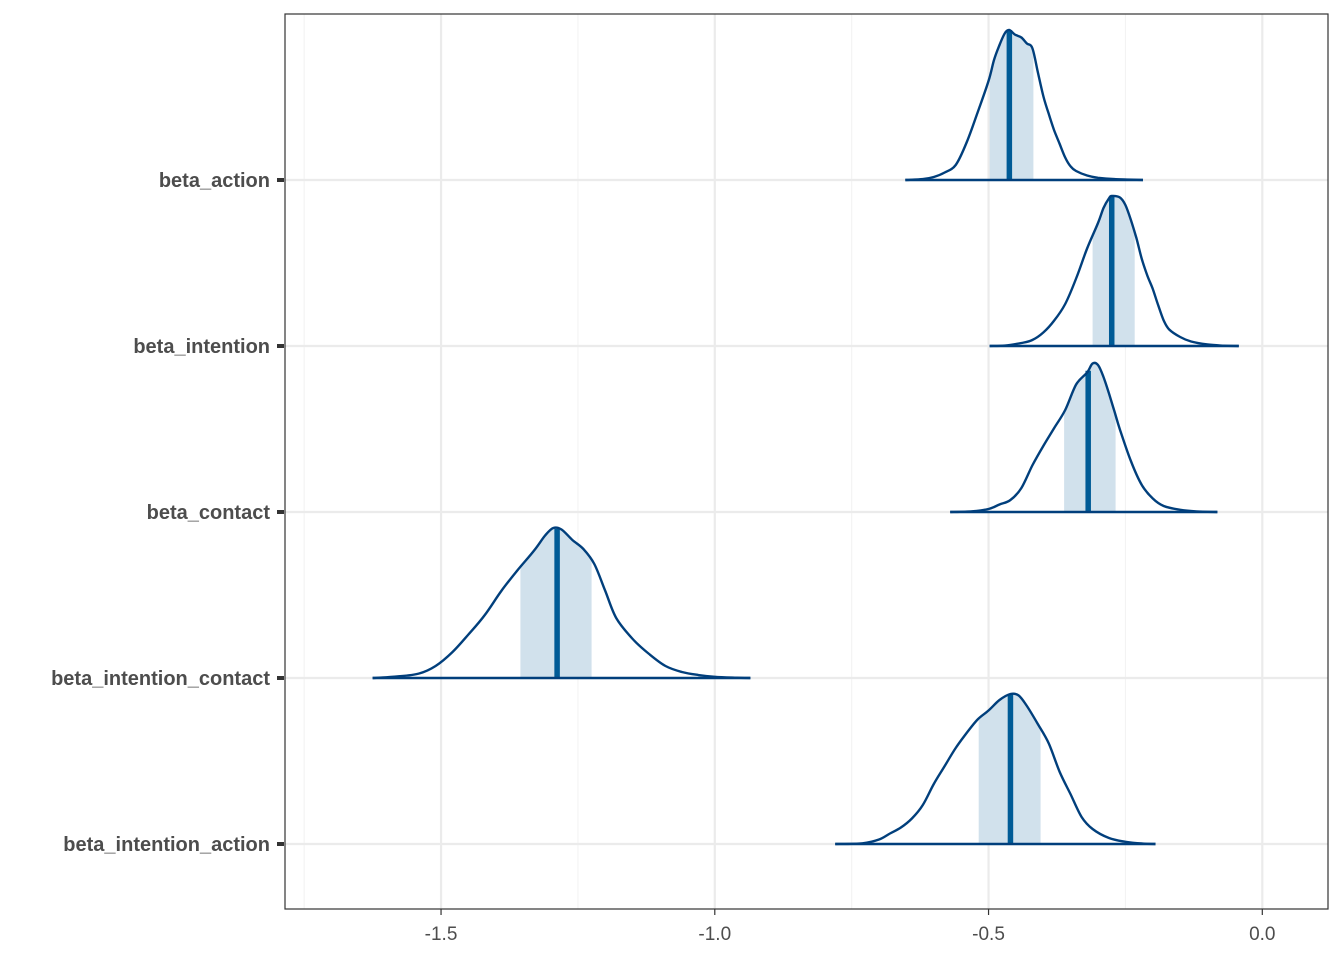 The height and width of the screenshot is (960, 1344). Describe the element at coordinates (1262, 934) in the screenshot. I see `x-tick-label: 0.0` at that location.